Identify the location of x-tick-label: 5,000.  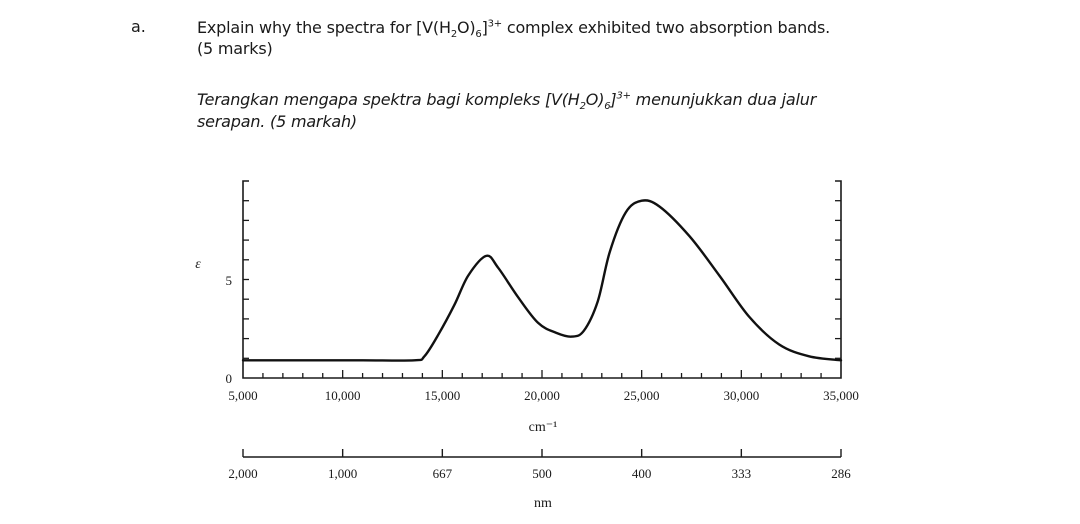
(242, 395).